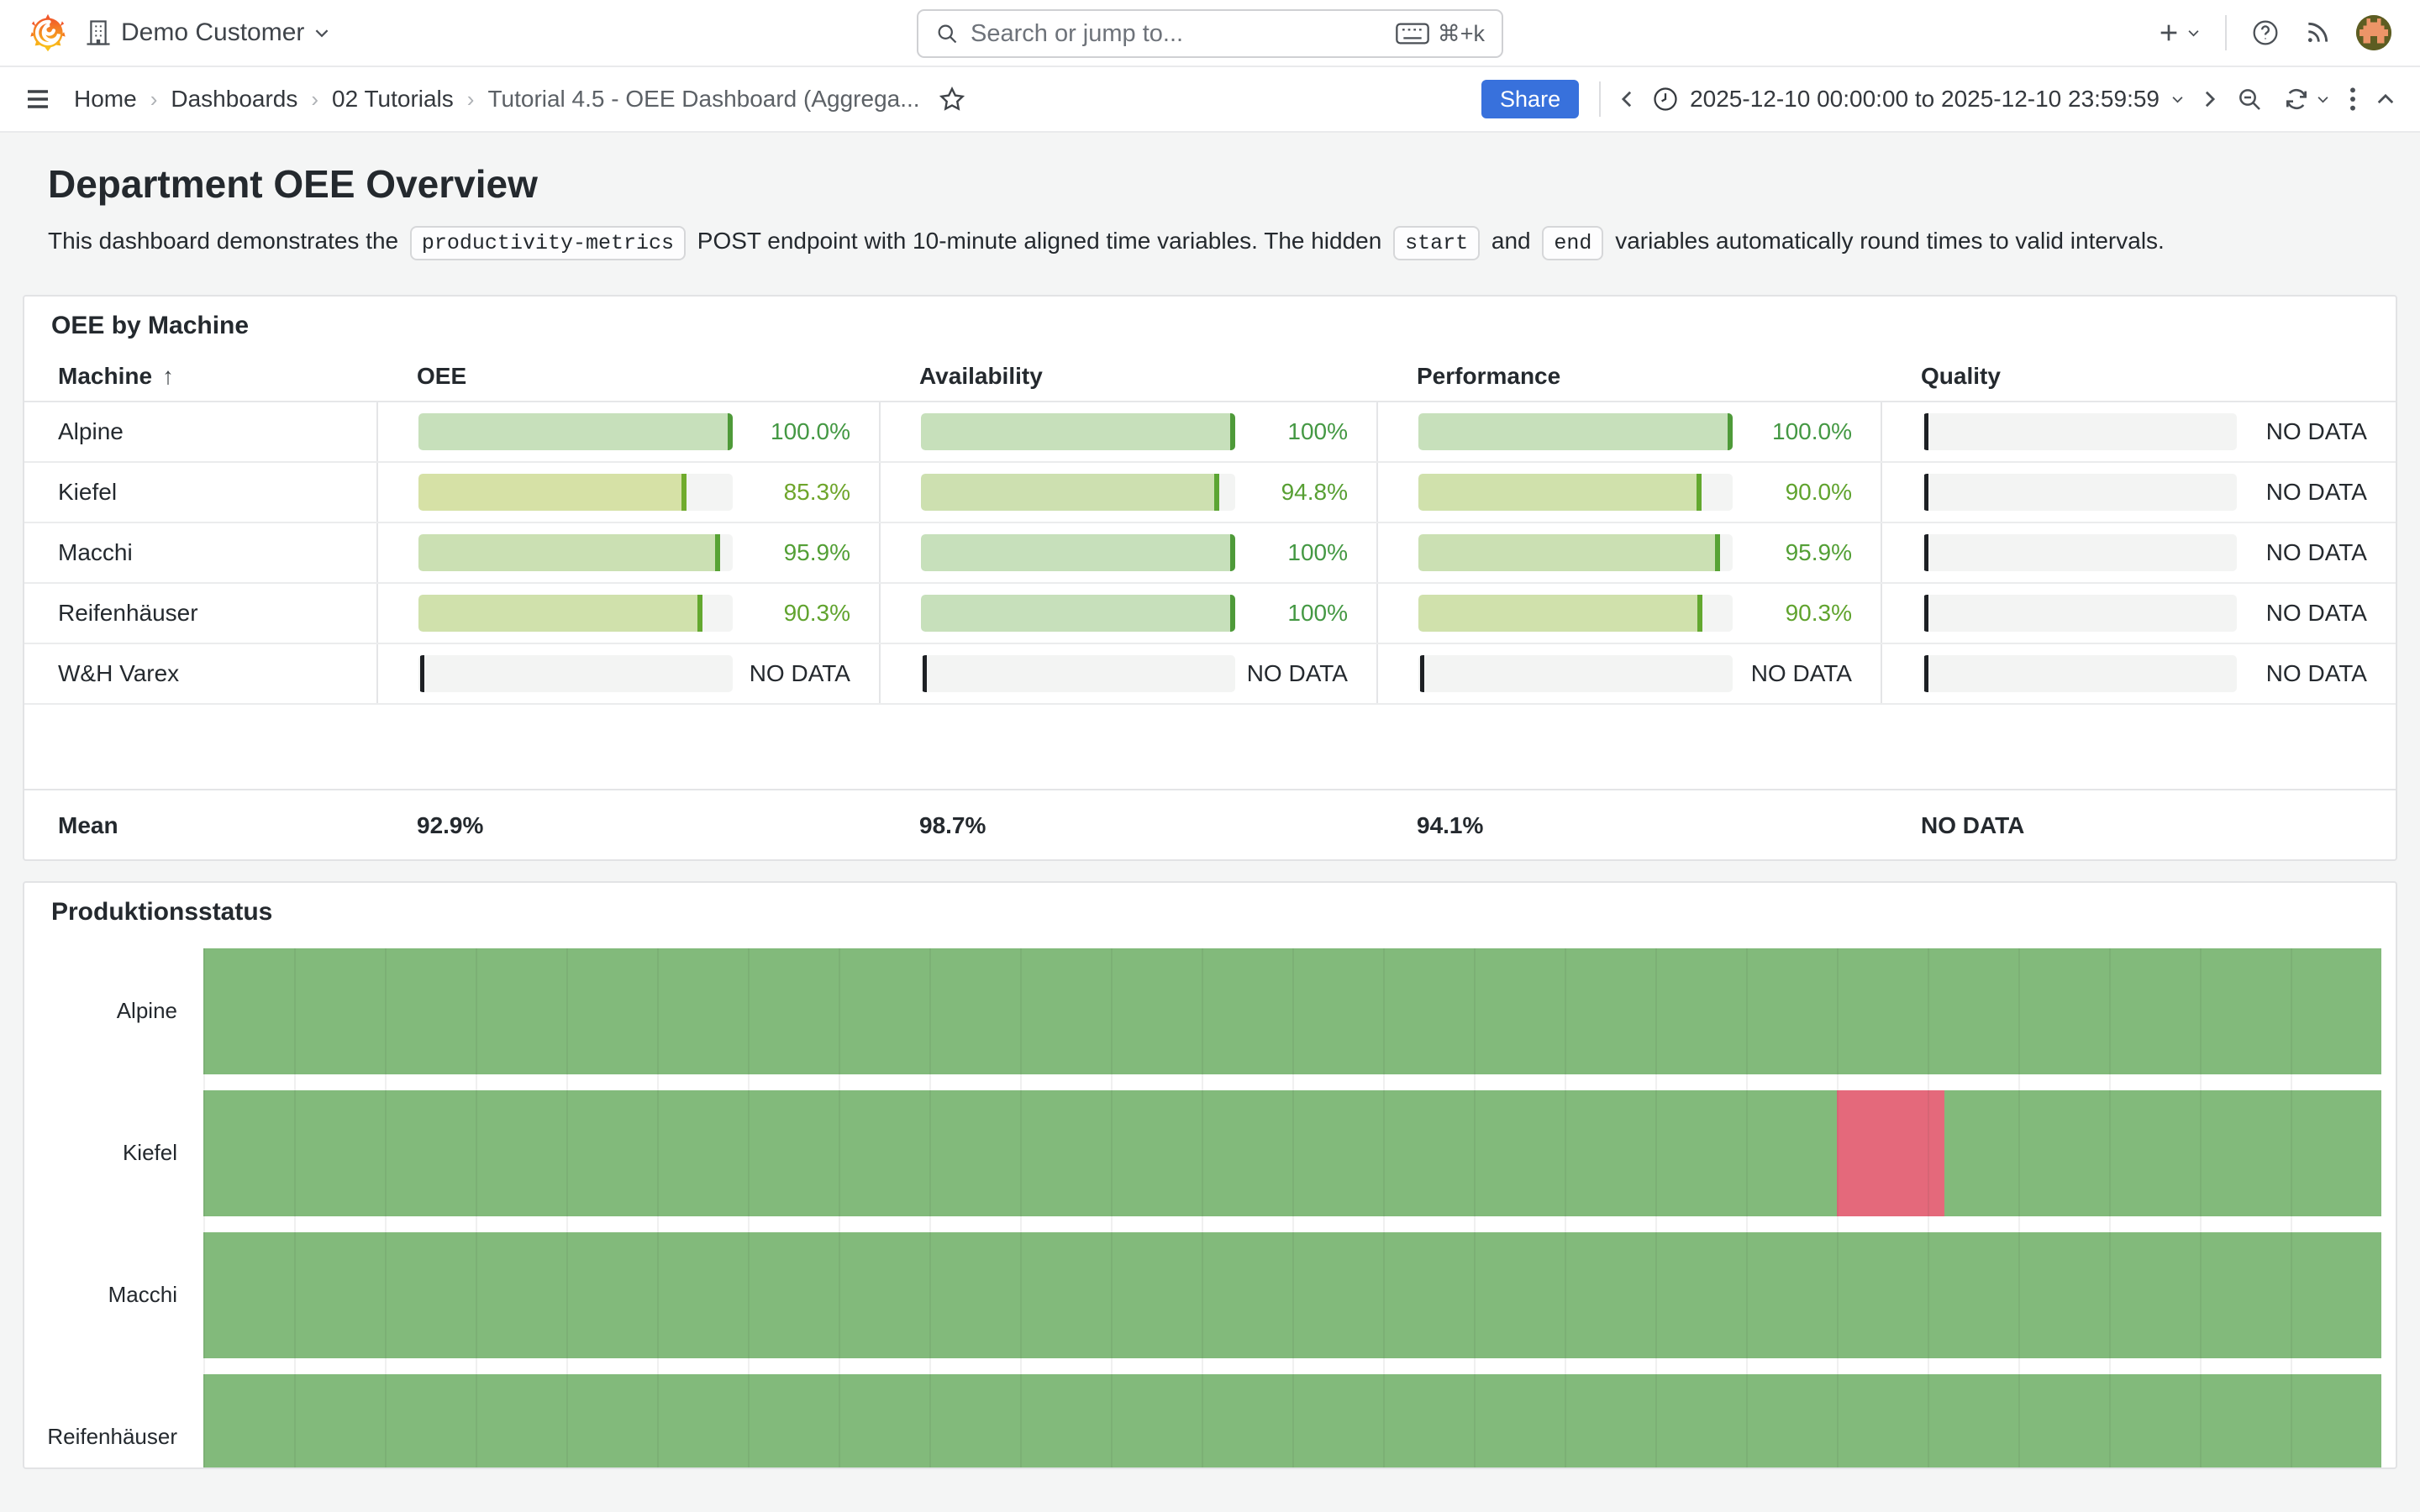 This screenshot has width=2420, height=1512. I want to click on page-title: Department OEE Overview, so click(293, 184).